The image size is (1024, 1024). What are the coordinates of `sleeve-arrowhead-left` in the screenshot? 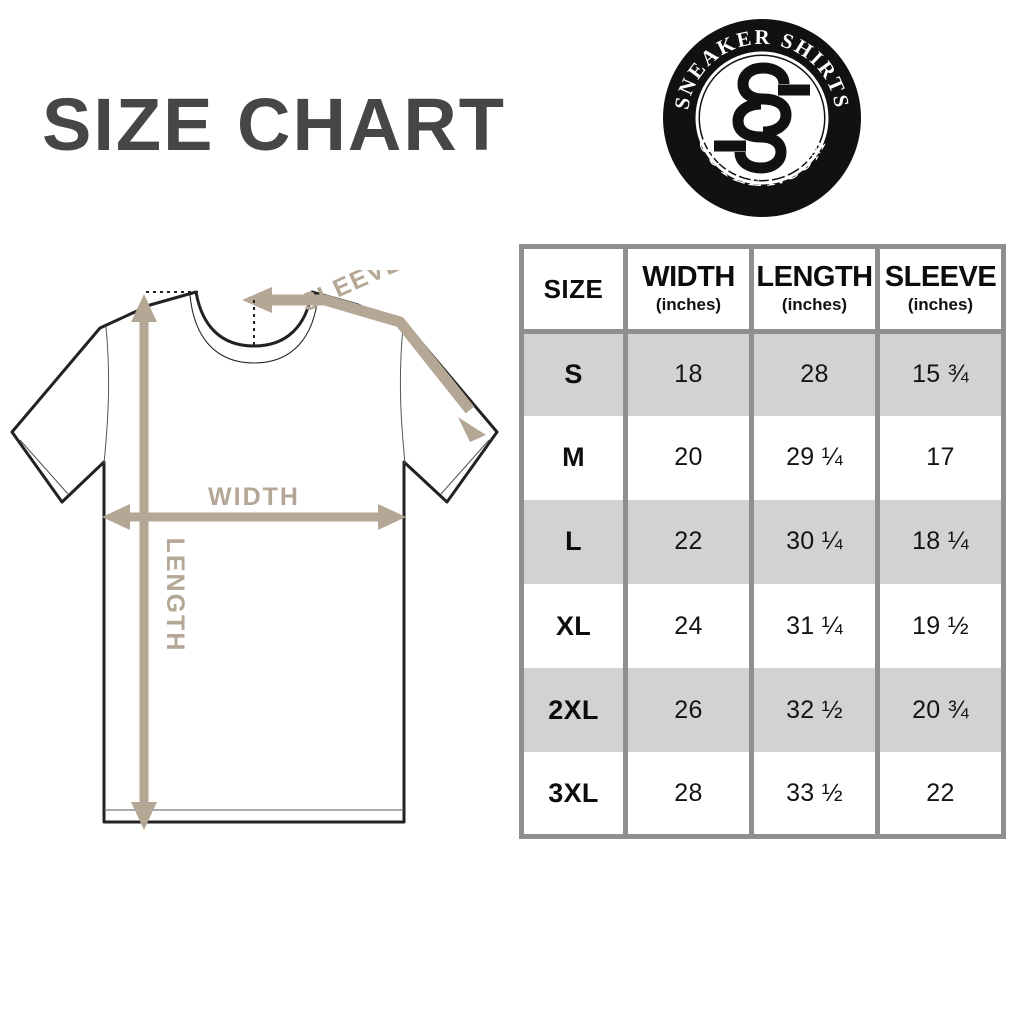 It's located at (257, 300).